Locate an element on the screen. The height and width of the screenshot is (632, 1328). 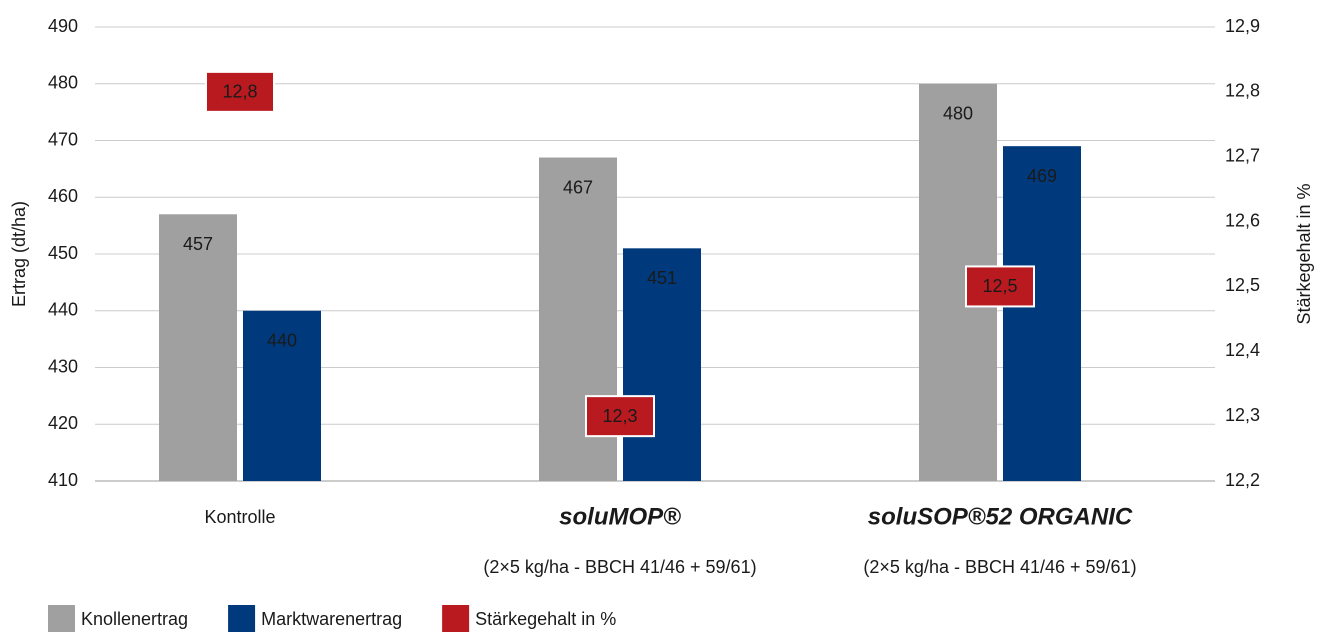
y2-tick-label: 12,6 is located at coordinates (1242, 220).